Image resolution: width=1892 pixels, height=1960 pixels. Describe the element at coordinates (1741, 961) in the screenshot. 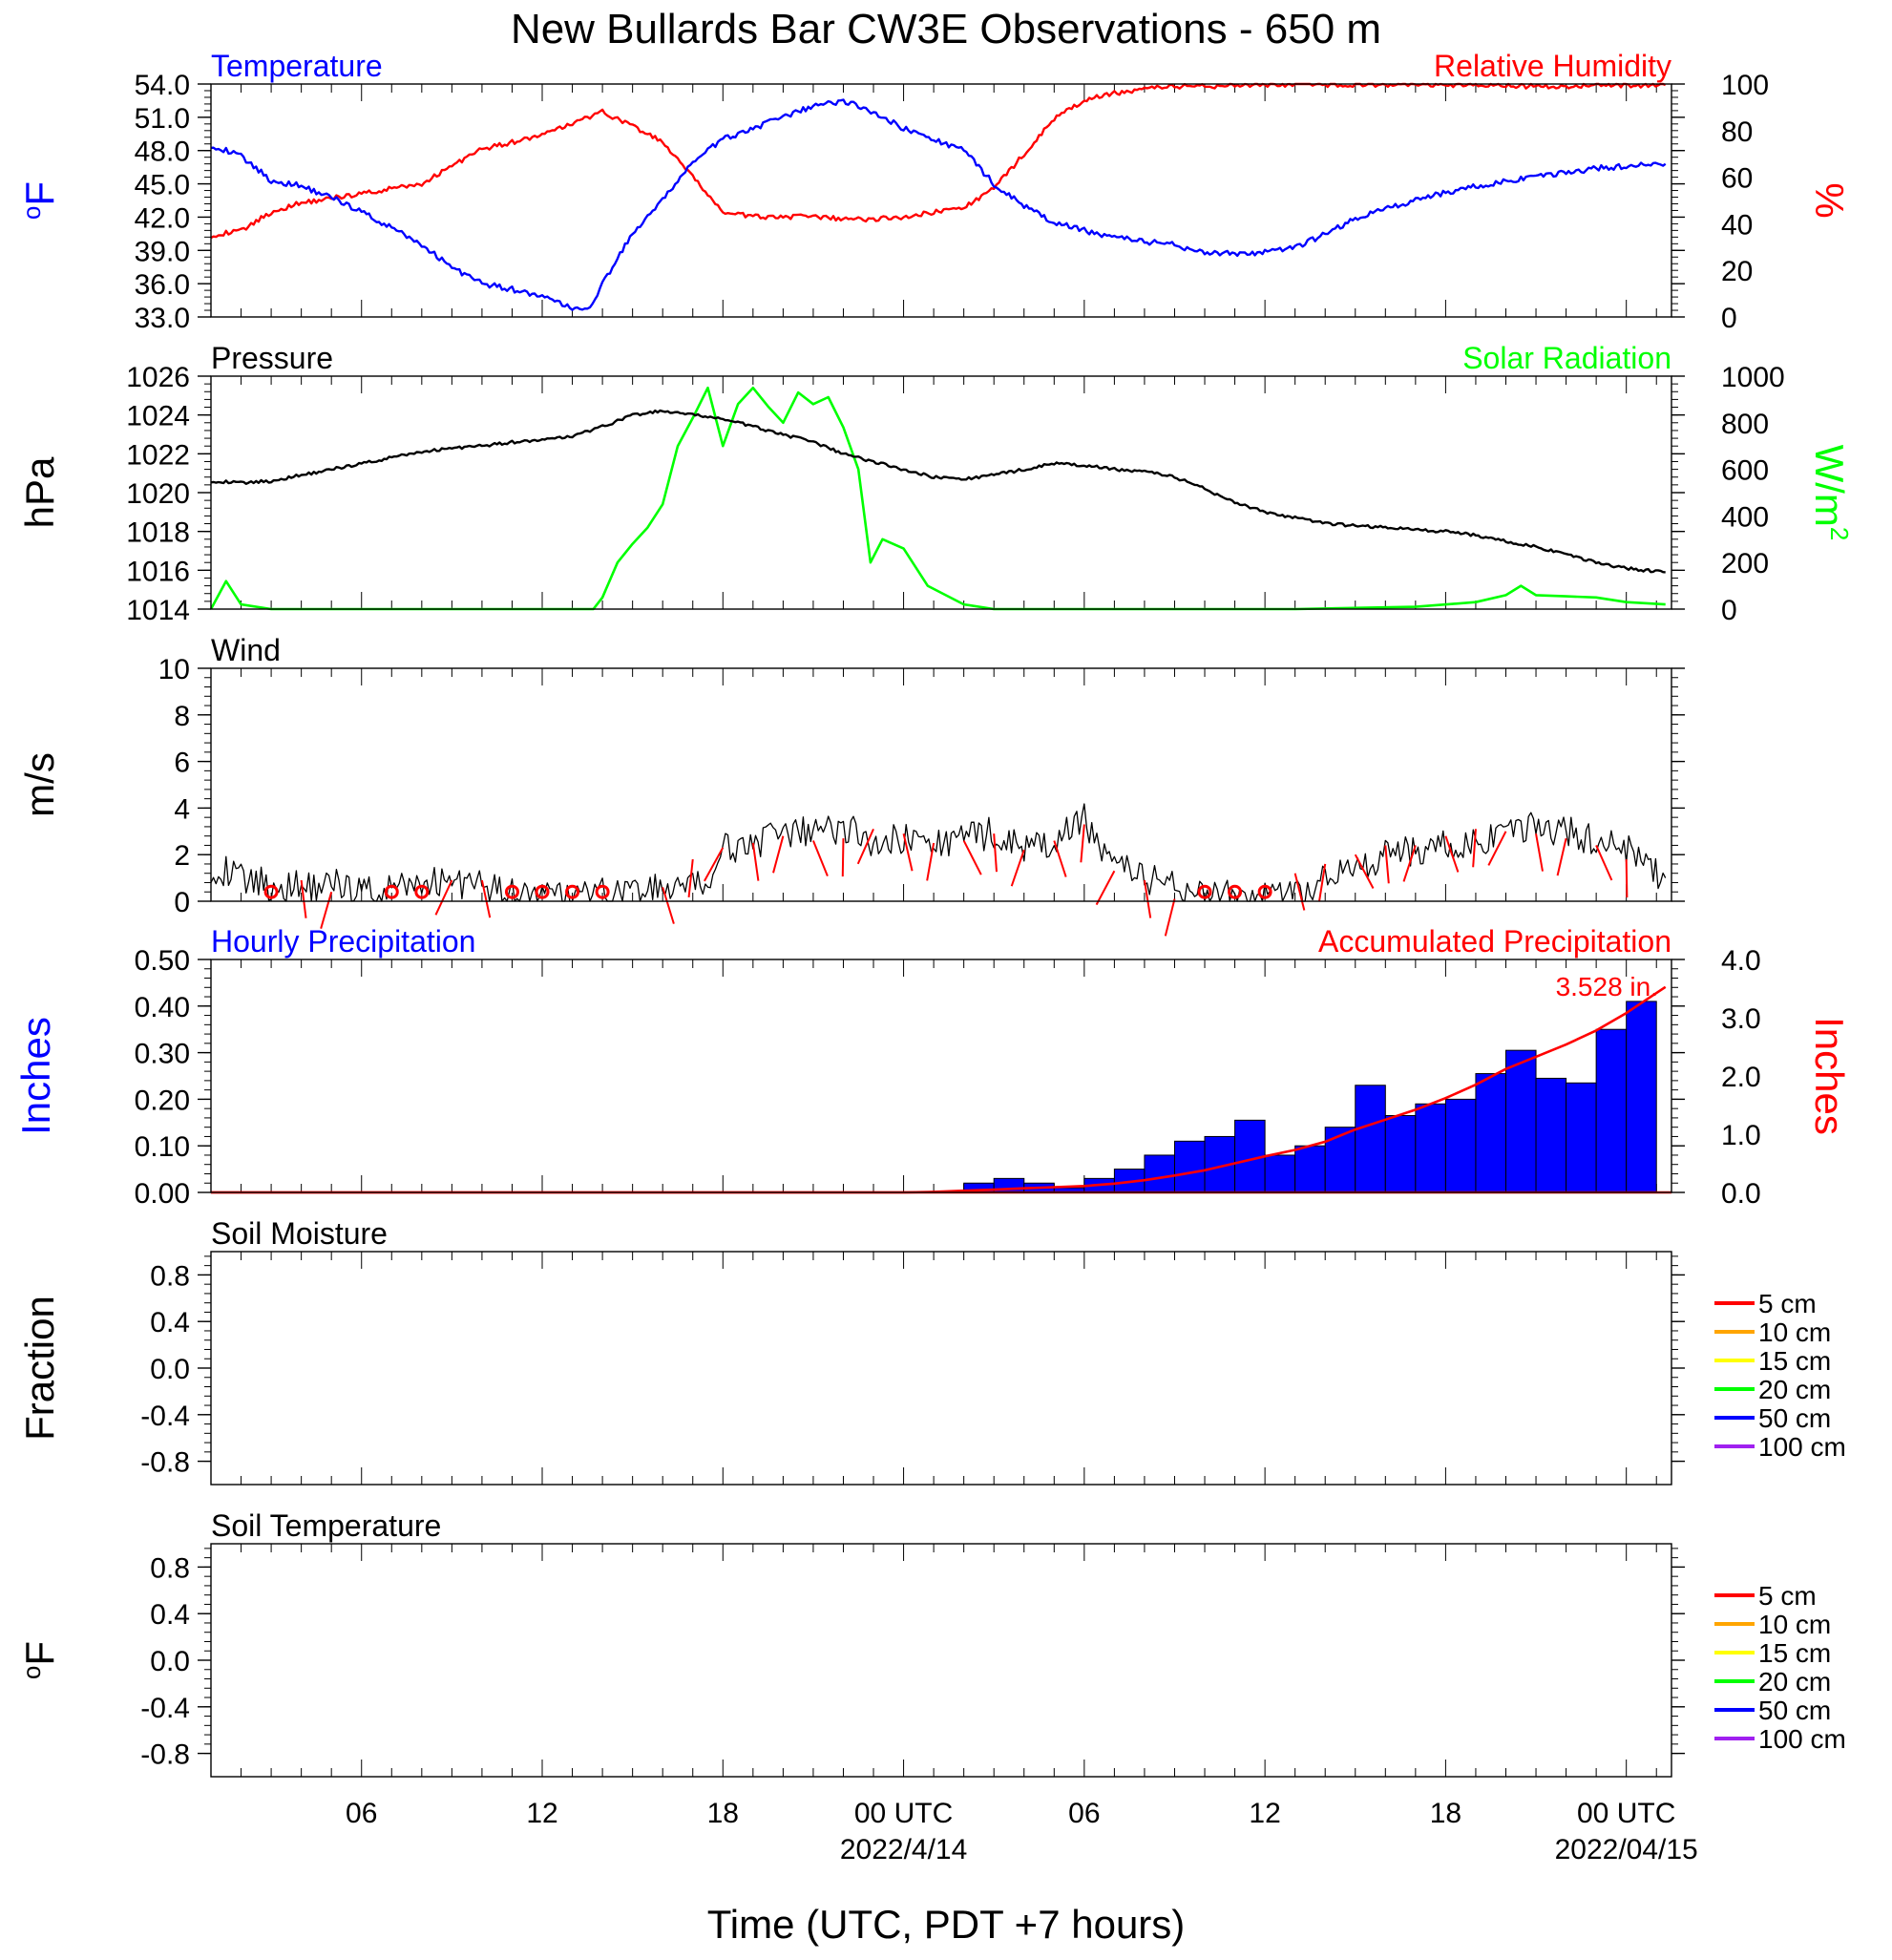

I see `y-tick-label-right: 4.0` at that location.